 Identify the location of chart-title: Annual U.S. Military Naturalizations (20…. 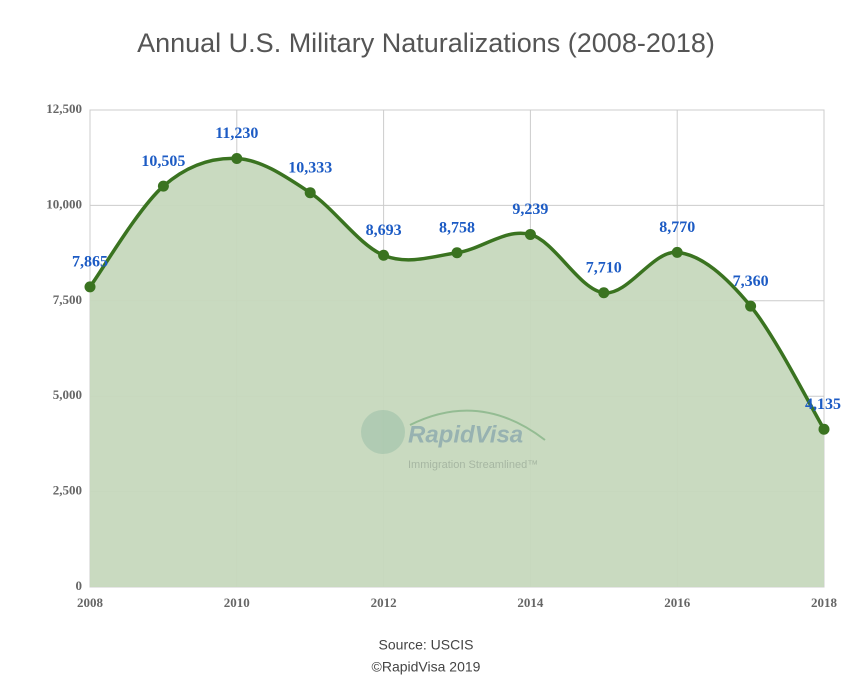
(426, 43).